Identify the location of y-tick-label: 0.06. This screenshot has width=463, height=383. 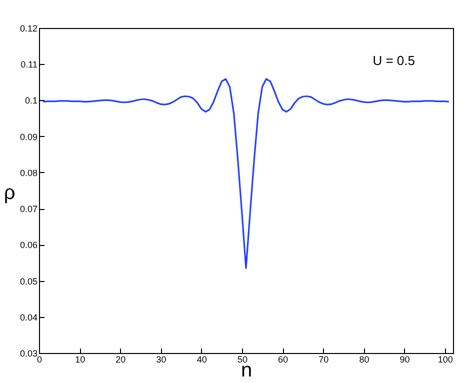
(29, 245).